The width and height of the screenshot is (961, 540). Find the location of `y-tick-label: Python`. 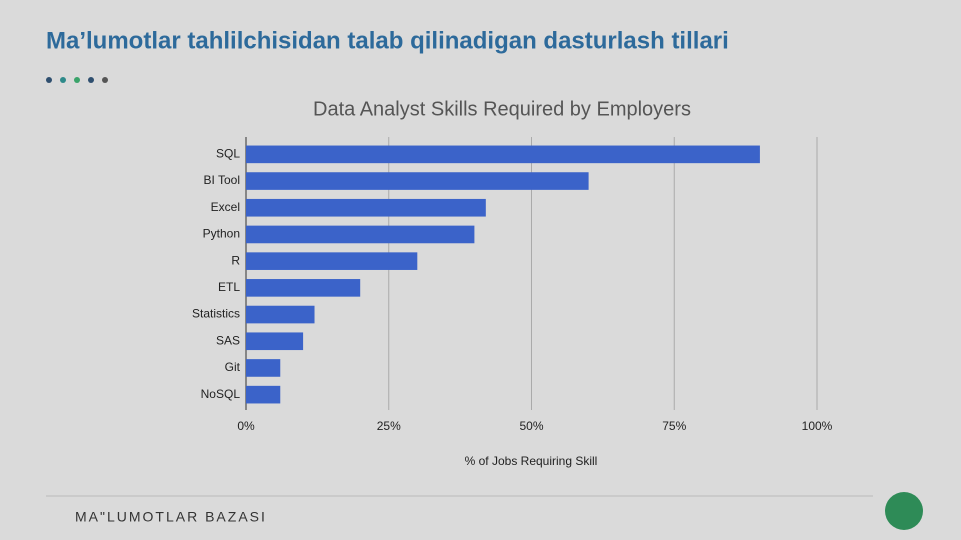

y-tick-label: Python is located at coordinates (221, 234).